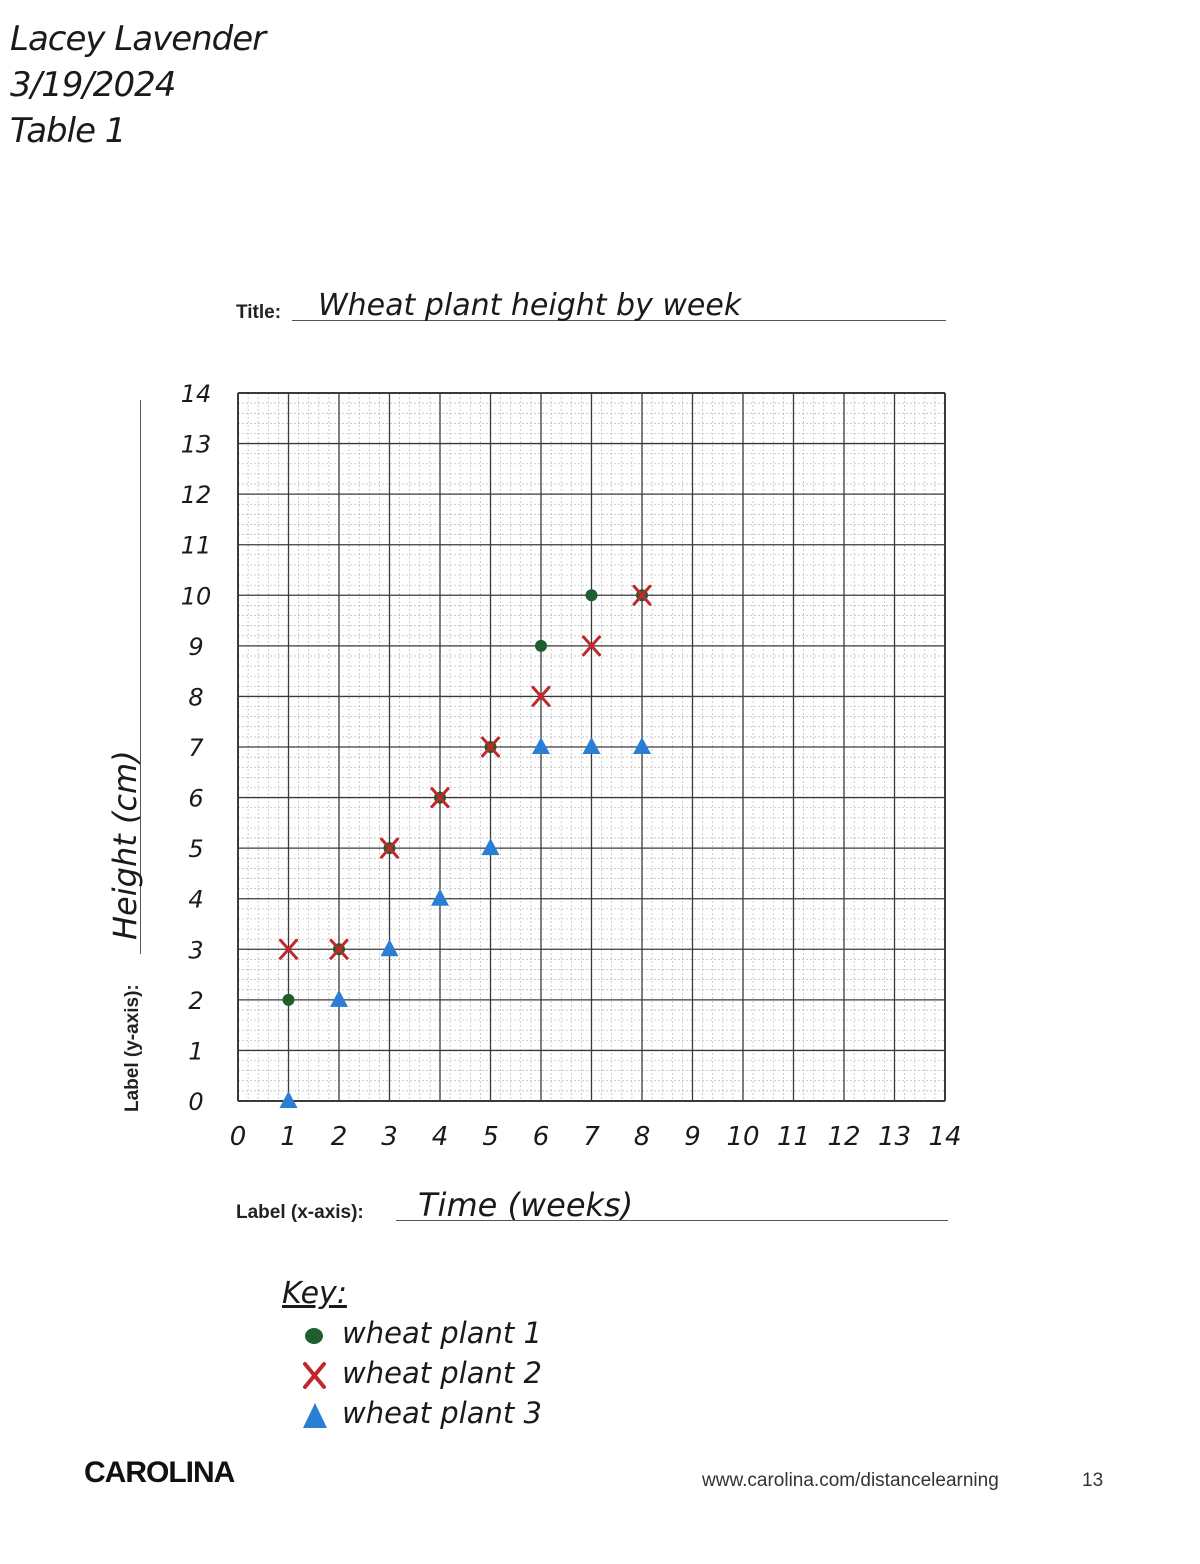 The height and width of the screenshot is (1564, 1200). I want to click on title-row: Title: Wheat plant height by week, so click(591, 308).